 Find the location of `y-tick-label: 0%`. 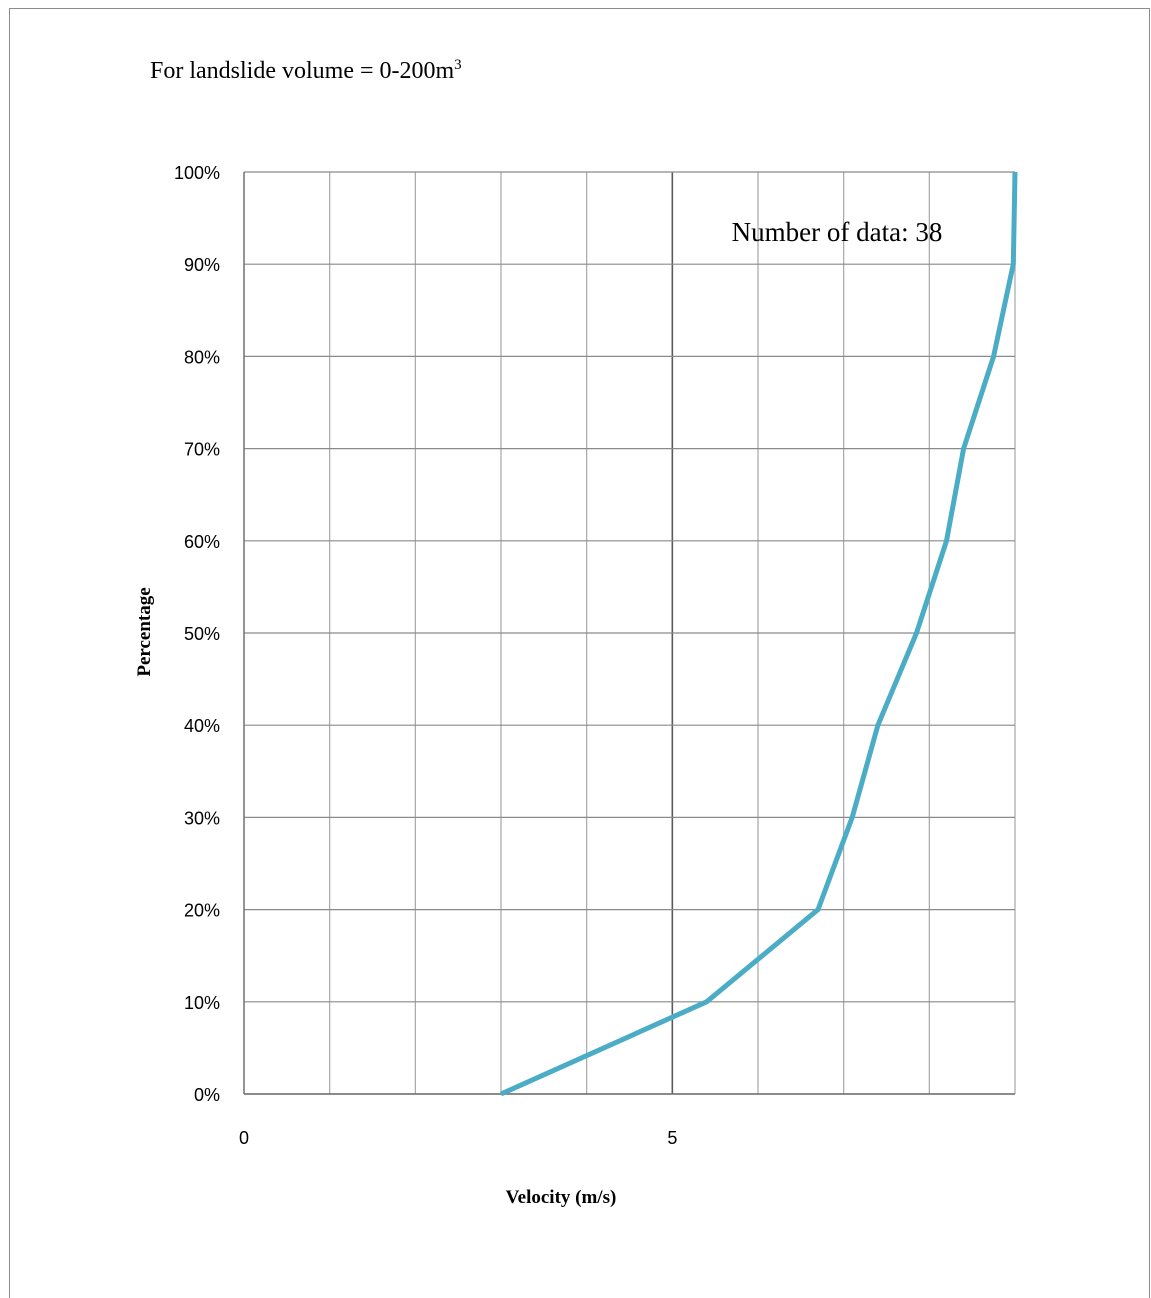

y-tick-label: 0% is located at coordinates (207, 1095).